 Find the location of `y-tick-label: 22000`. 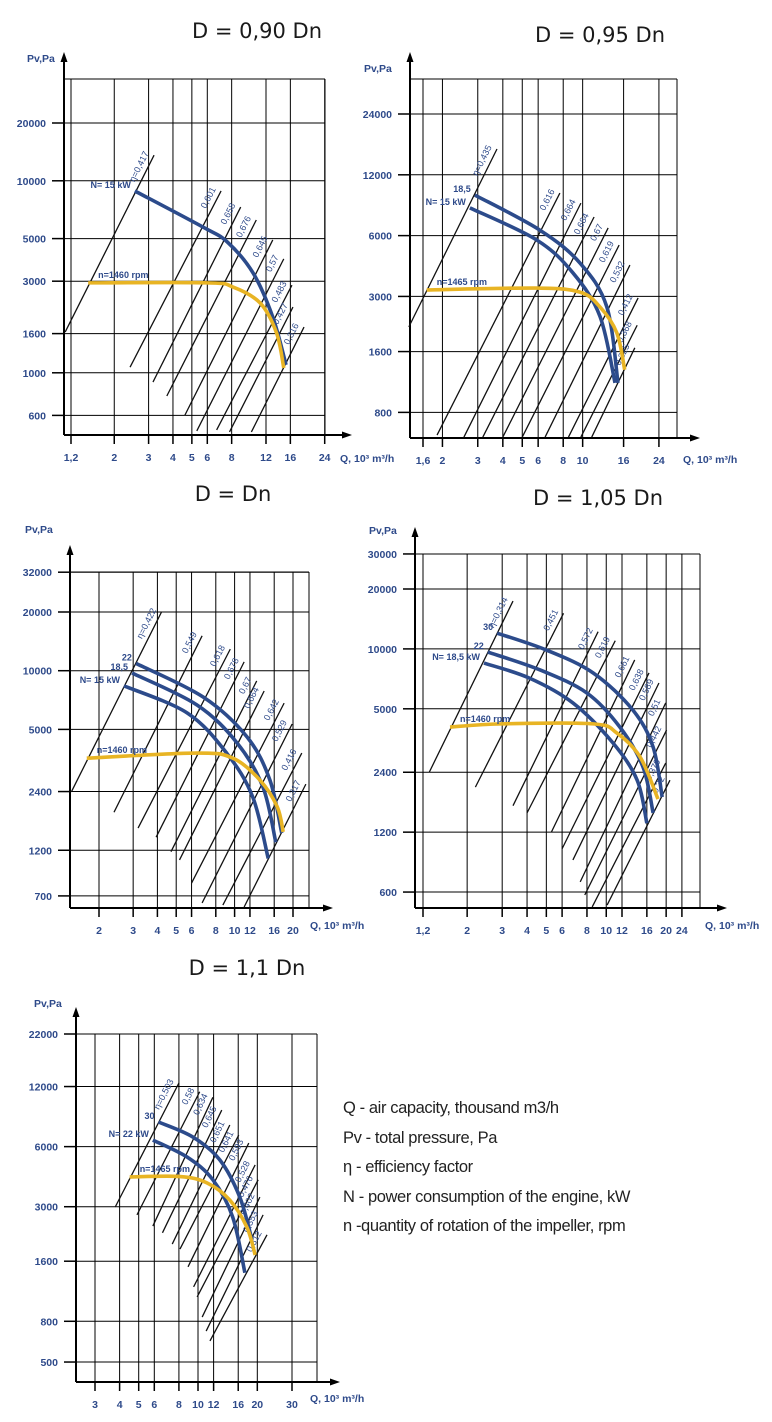

y-tick-label: 22000 is located at coordinates (43, 1035).